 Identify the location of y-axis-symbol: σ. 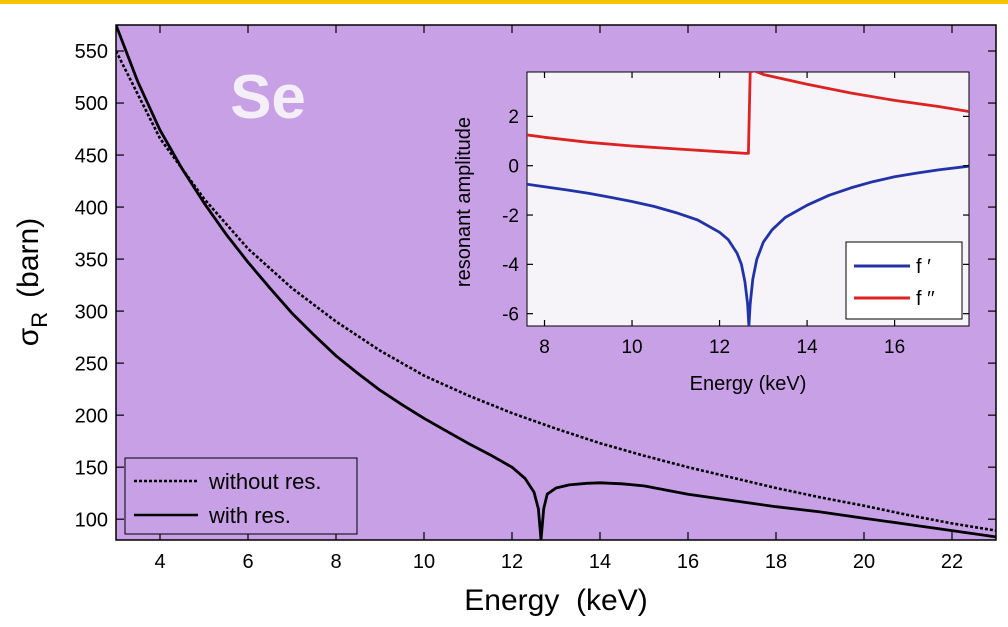
(28, 336).